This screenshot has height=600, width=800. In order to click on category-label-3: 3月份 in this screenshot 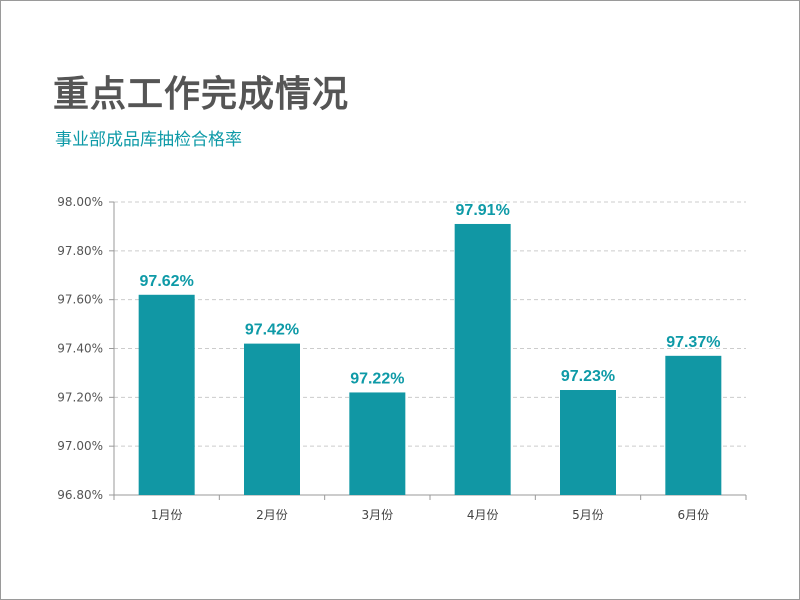, I will do `click(378, 515)`.